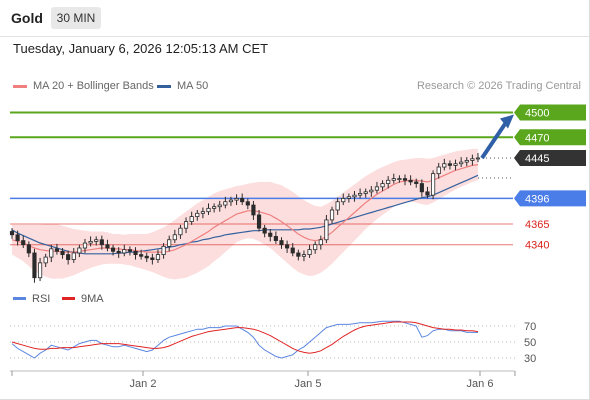 The image size is (590, 400). I want to click on price-label-4500: 4500, so click(537, 114).